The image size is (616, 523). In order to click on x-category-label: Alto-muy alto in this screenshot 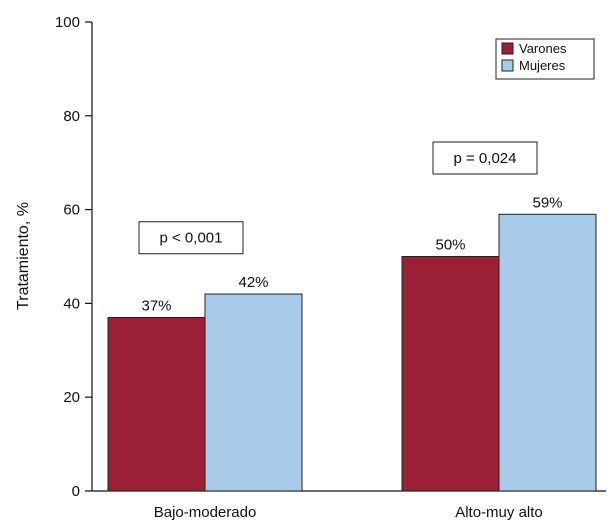, I will do `click(499, 512)`.